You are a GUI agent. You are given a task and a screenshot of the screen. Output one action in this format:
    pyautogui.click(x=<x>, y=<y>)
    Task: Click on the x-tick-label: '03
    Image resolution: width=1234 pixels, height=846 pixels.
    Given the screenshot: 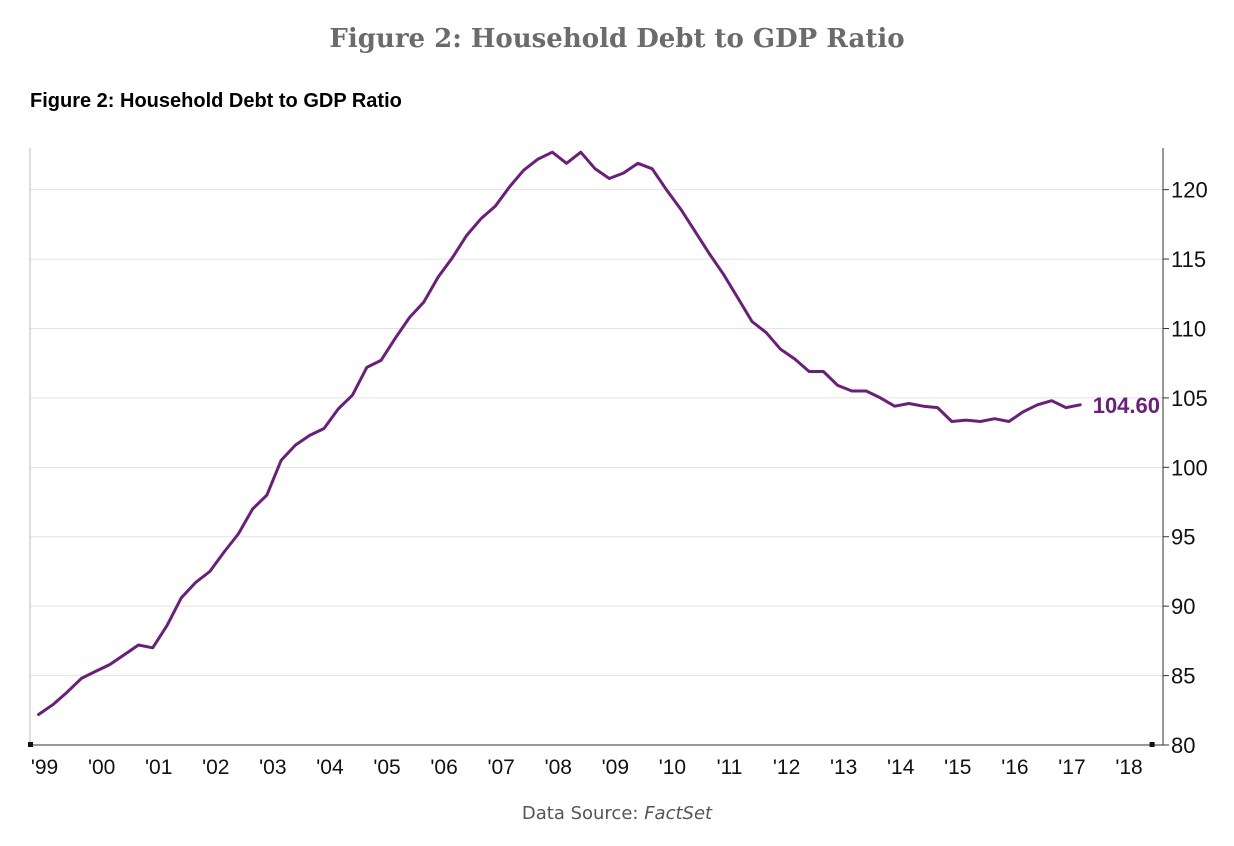 What is the action you would take?
    pyautogui.click(x=272, y=767)
    